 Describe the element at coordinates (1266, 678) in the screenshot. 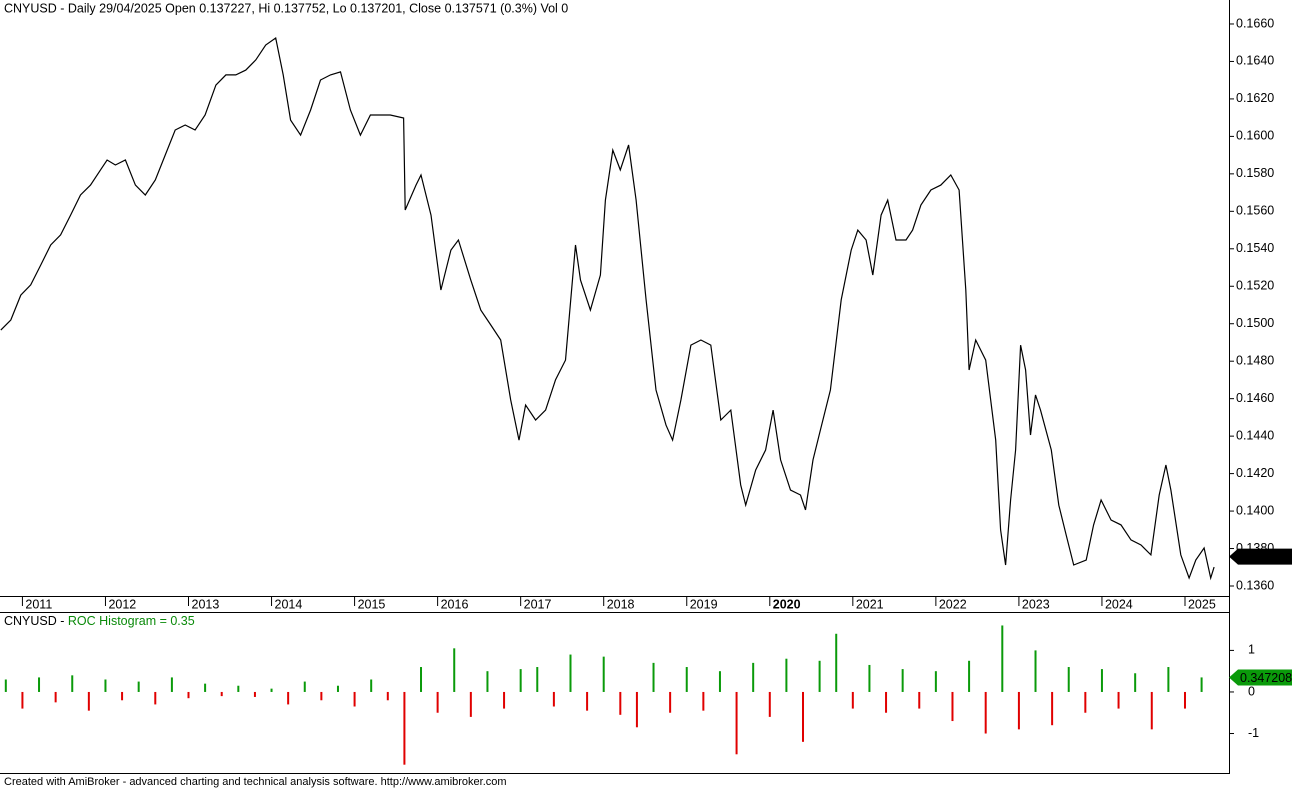

I see `last-value-label: 0.347208` at that location.